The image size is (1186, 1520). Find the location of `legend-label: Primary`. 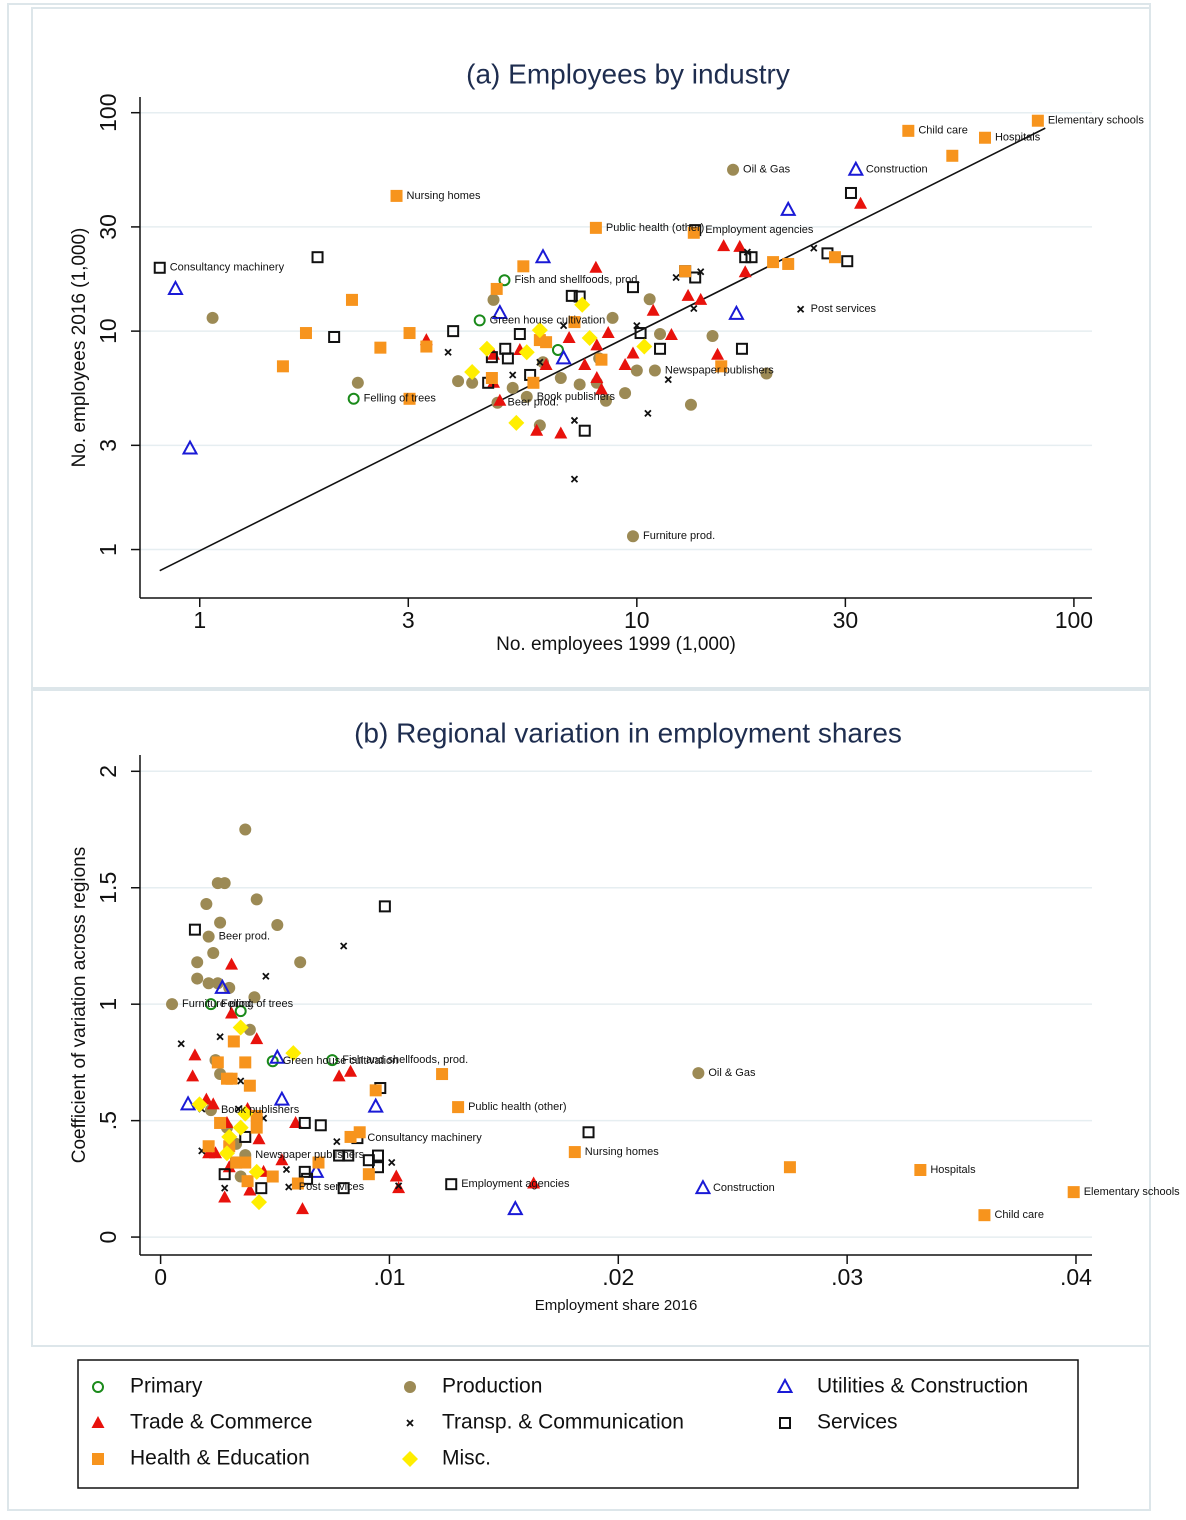

legend-label: Primary is located at coordinates (166, 1386).